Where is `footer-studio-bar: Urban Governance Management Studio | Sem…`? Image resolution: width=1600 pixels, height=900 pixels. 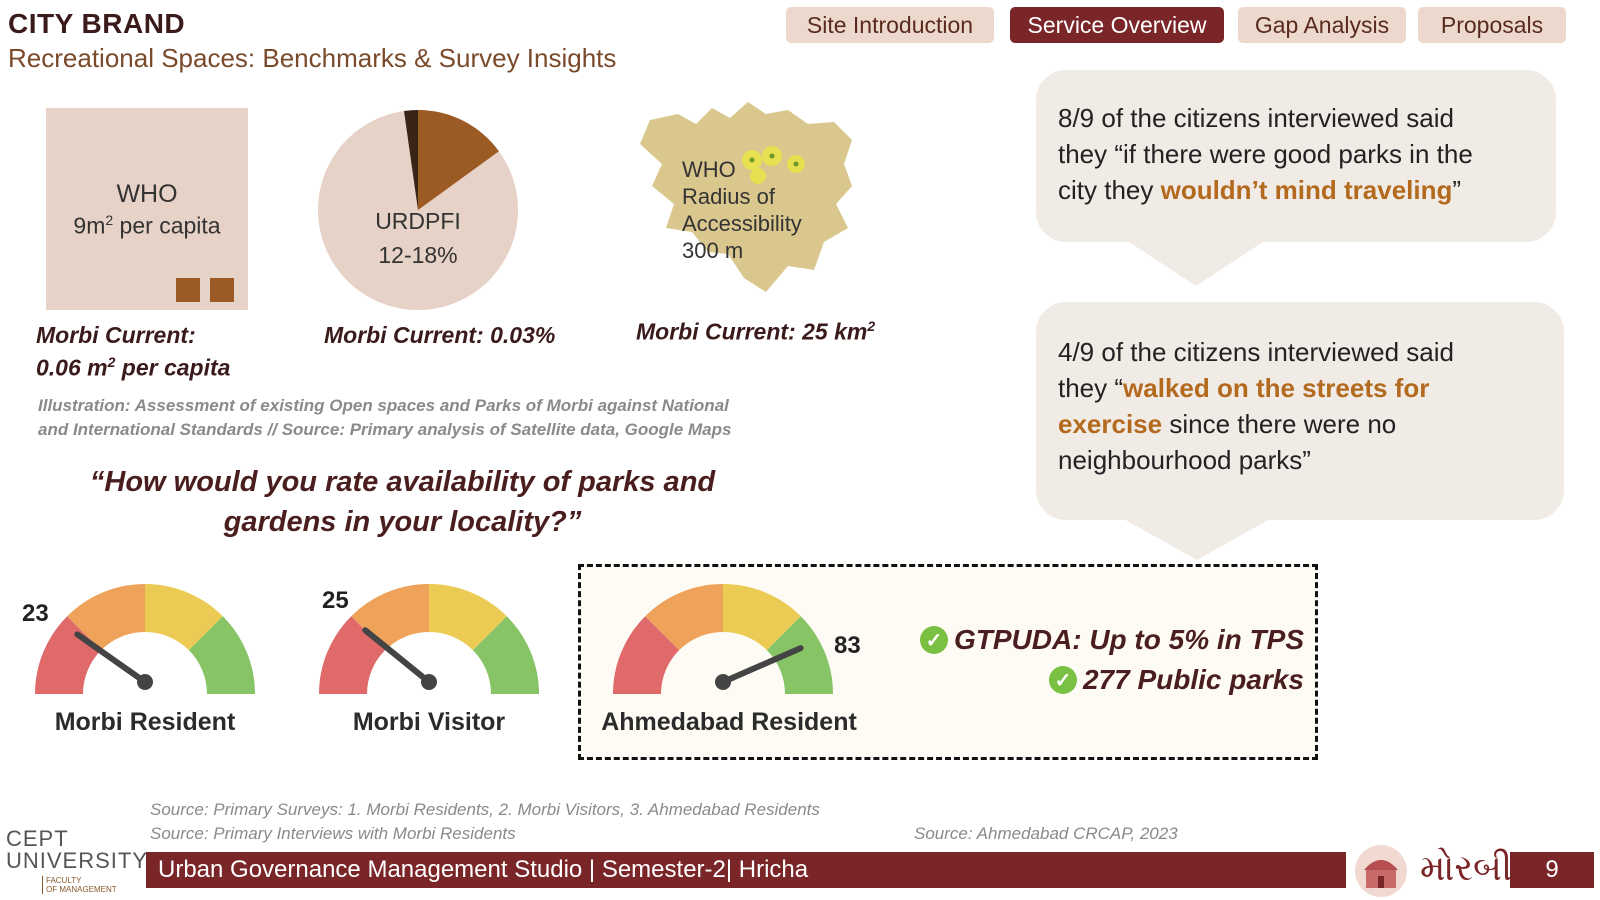 footer-studio-bar: Urban Governance Management Studio | Sem… is located at coordinates (746, 870).